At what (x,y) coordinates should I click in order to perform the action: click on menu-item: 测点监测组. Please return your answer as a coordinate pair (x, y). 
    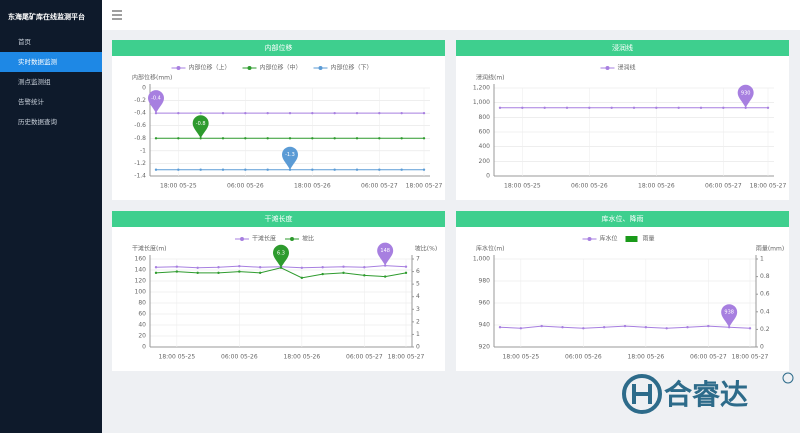
    Looking at the image, I should click on (34, 82).